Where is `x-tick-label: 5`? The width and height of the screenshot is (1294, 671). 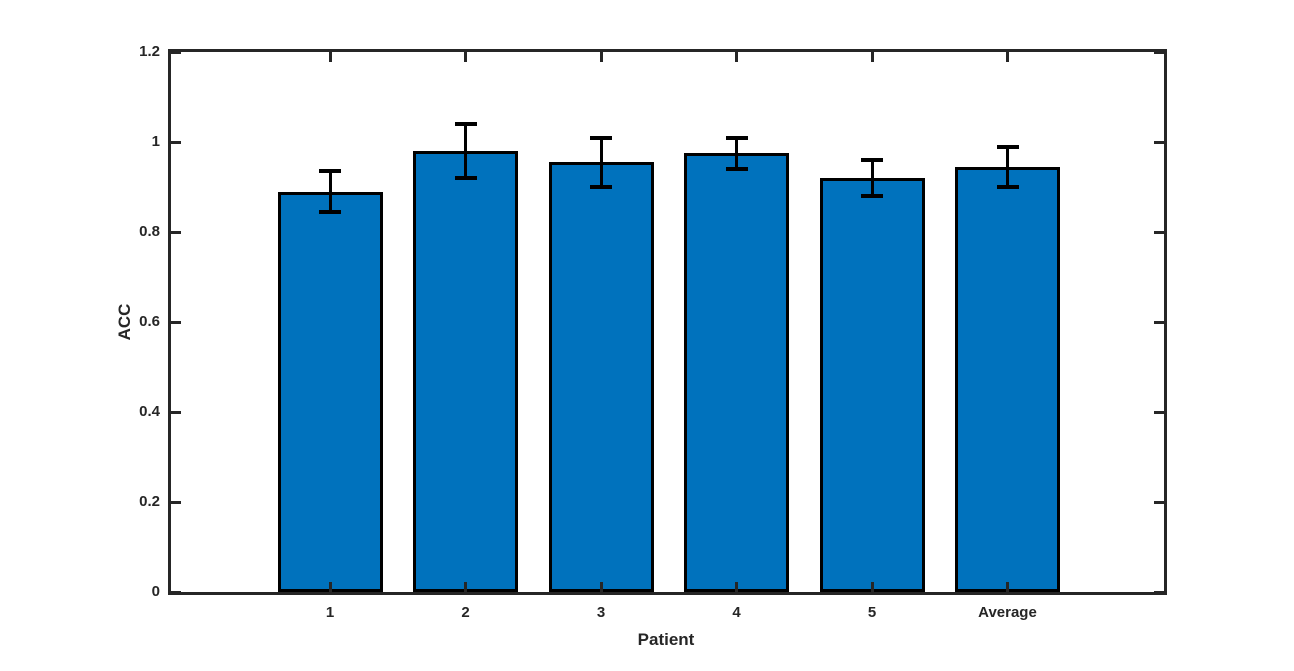 x-tick-label: 5 is located at coordinates (872, 612).